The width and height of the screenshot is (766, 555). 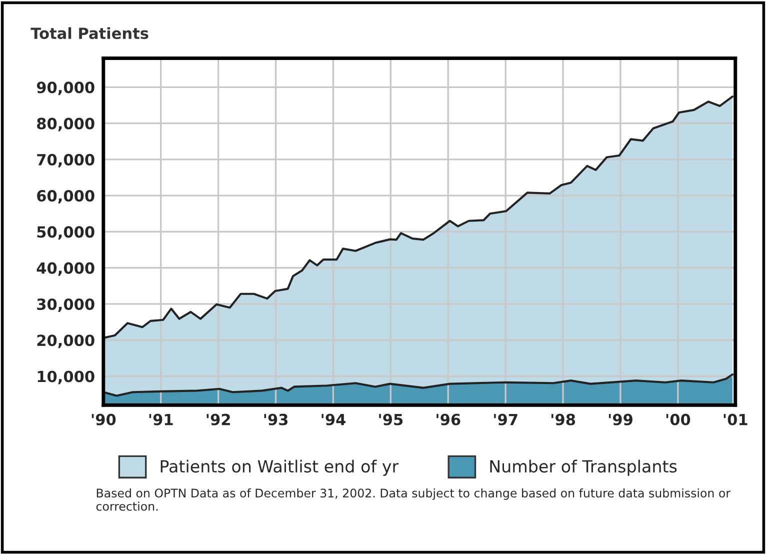 I want to click on y-tick-label: 80,000, so click(x=65, y=125).